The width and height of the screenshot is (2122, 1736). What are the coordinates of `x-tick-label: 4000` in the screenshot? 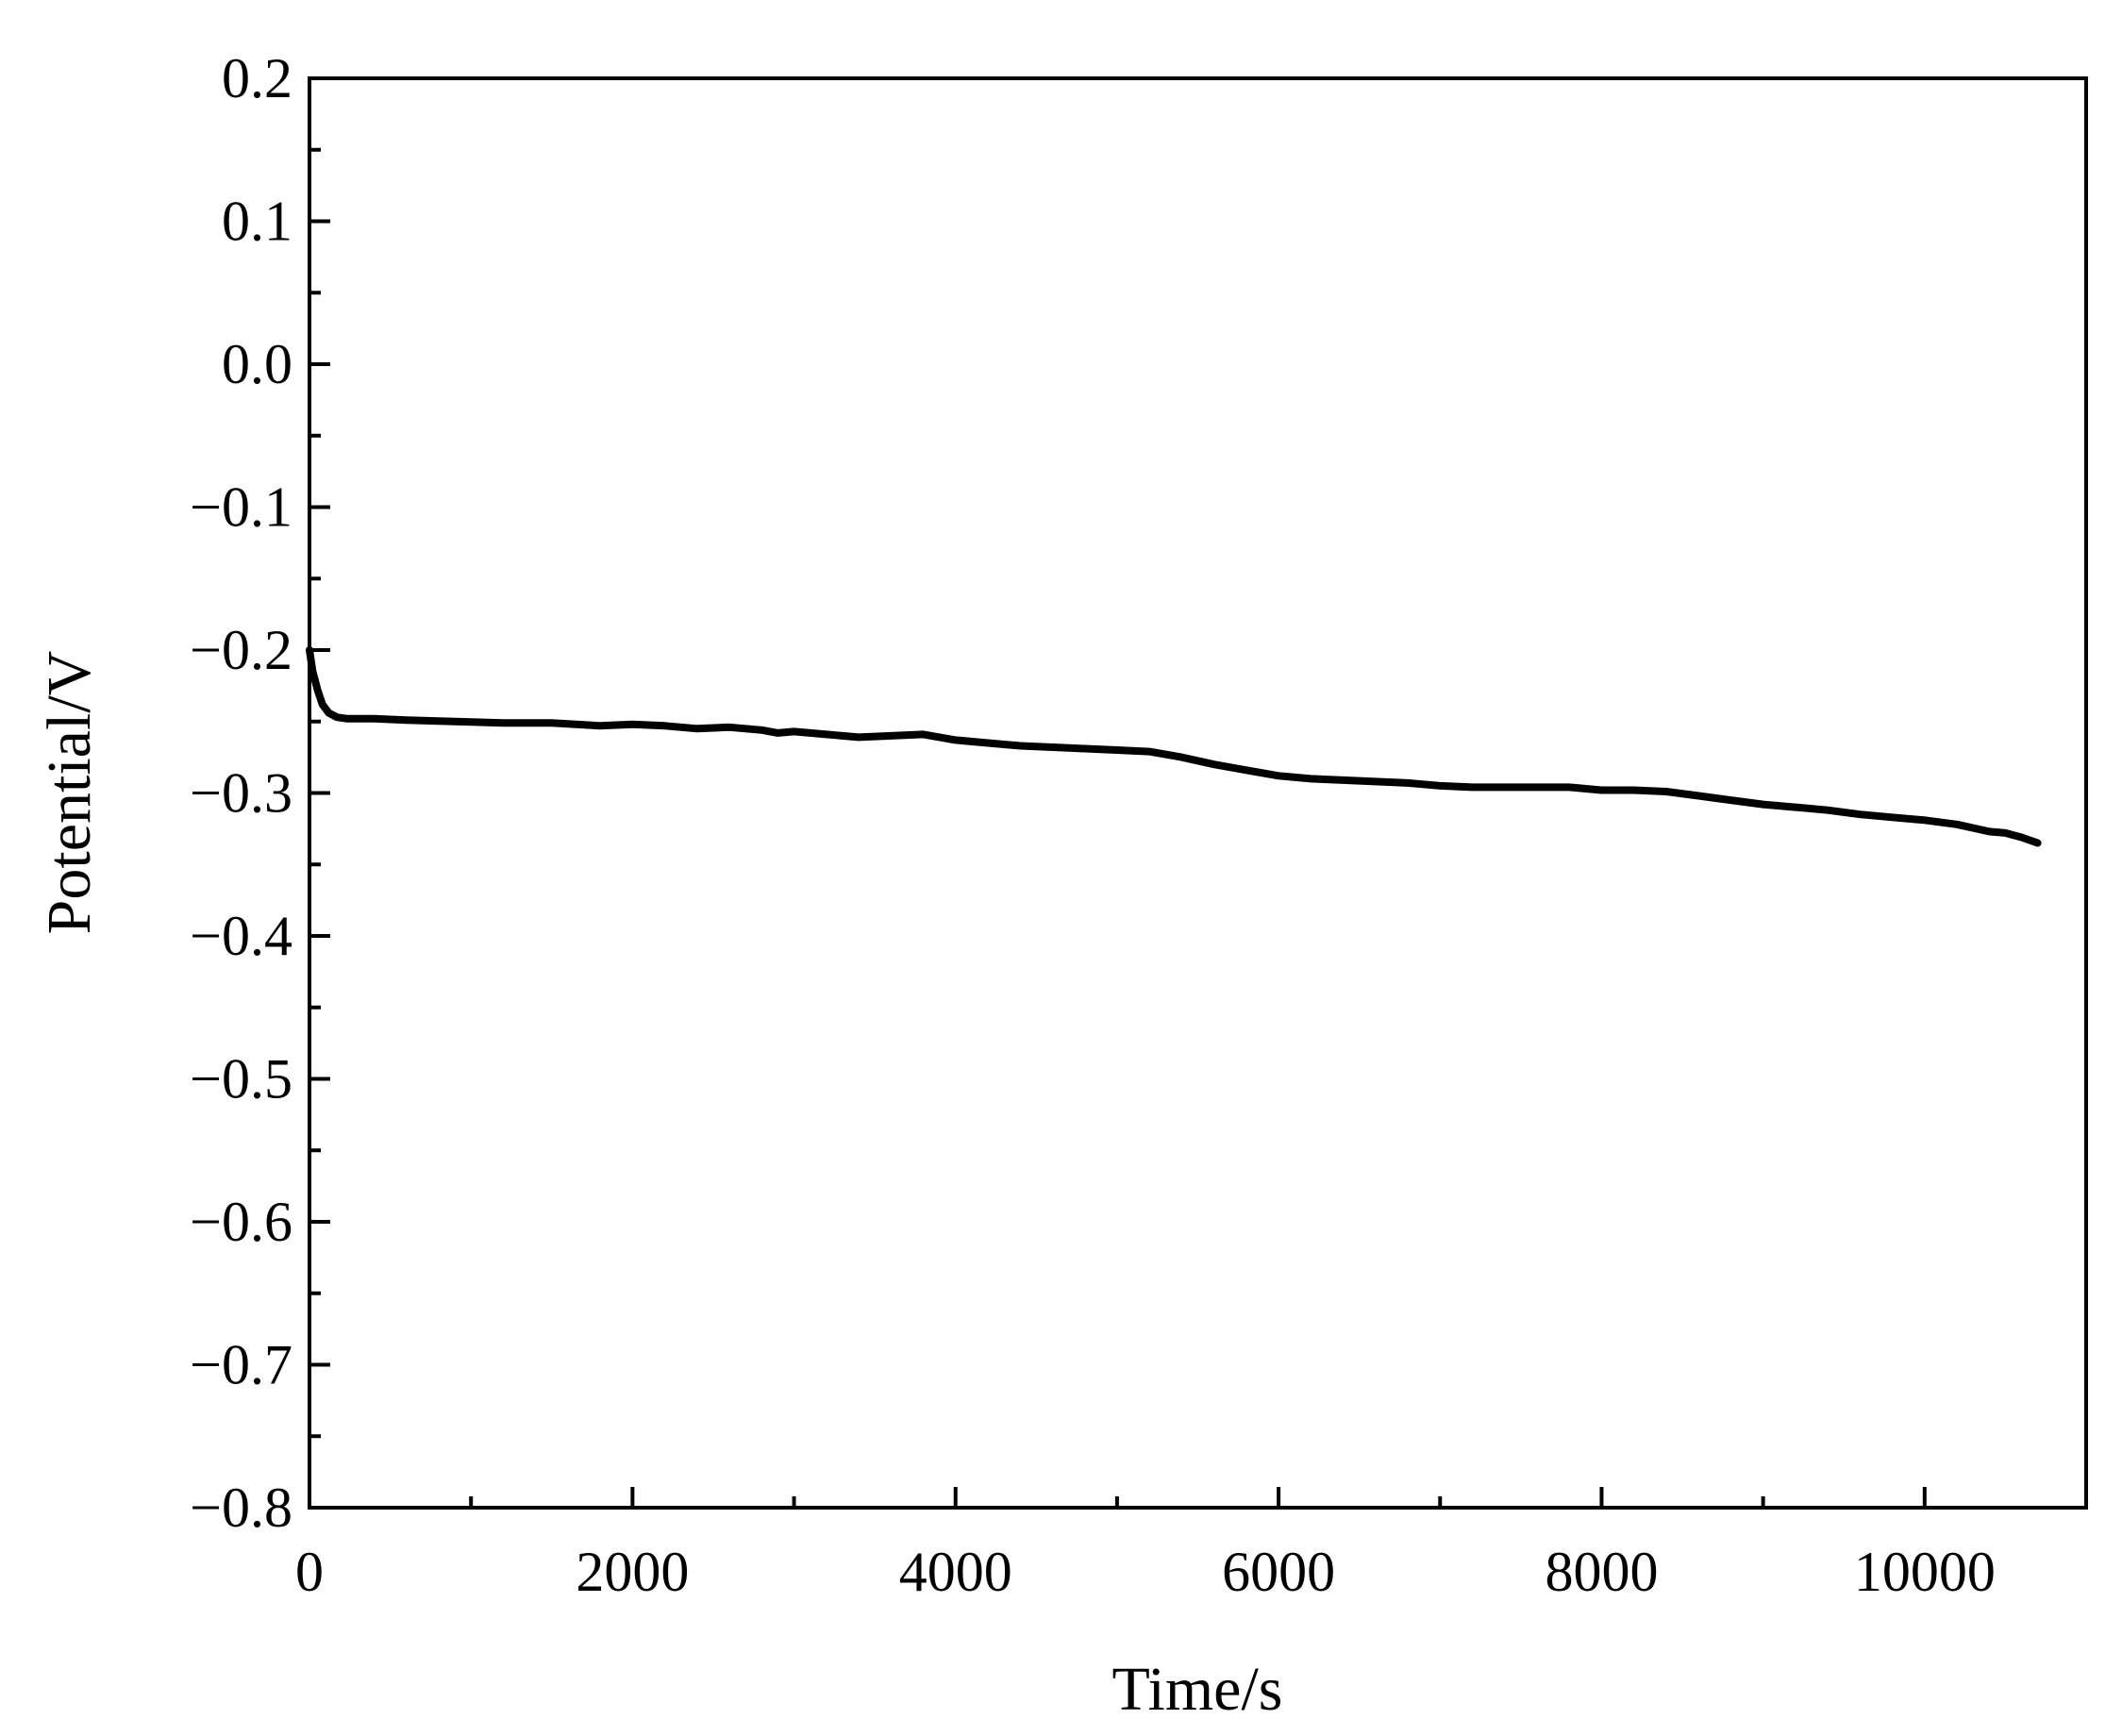 It's located at (955, 1572).